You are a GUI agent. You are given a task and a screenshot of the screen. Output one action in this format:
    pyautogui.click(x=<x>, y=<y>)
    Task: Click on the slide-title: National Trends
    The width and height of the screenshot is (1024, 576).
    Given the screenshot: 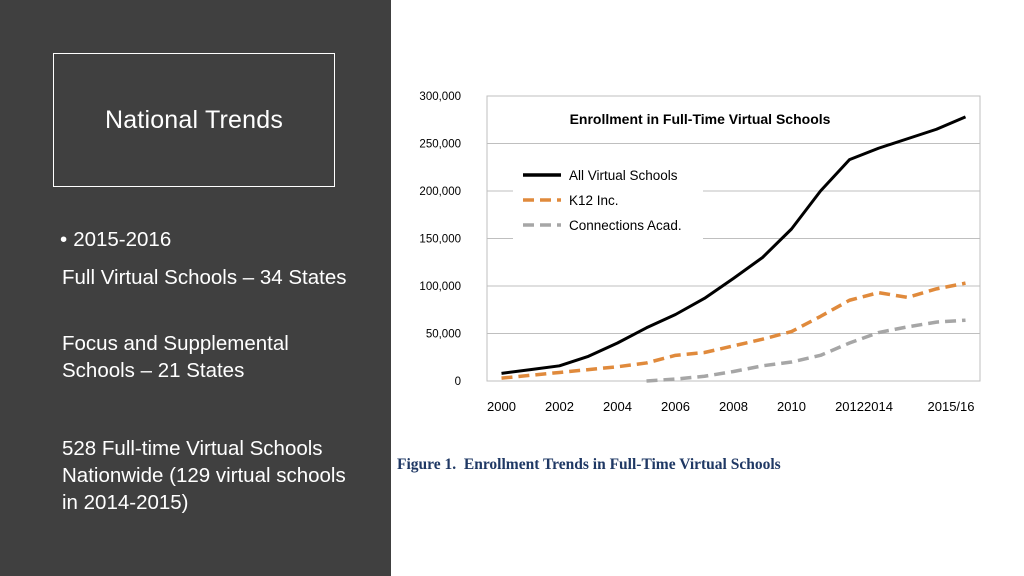 What is the action you would take?
    pyautogui.click(x=194, y=119)
    